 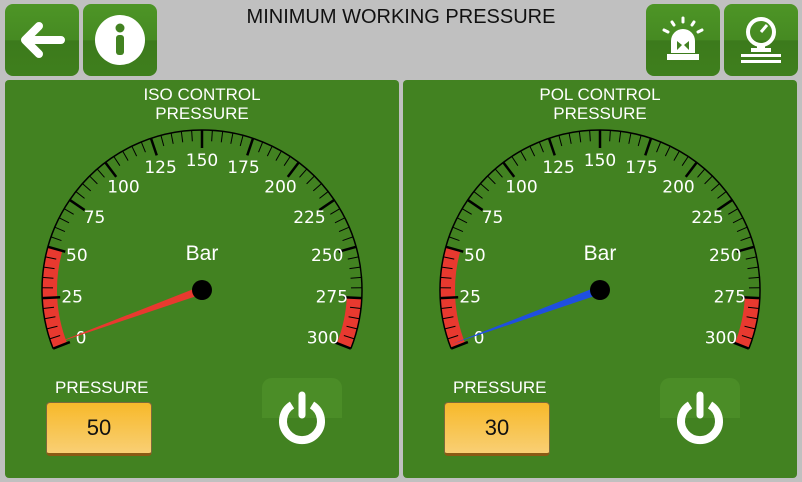 I want to click on gauge-title: ISO CONTROL PRESSURE, so click(x=202, y=104).